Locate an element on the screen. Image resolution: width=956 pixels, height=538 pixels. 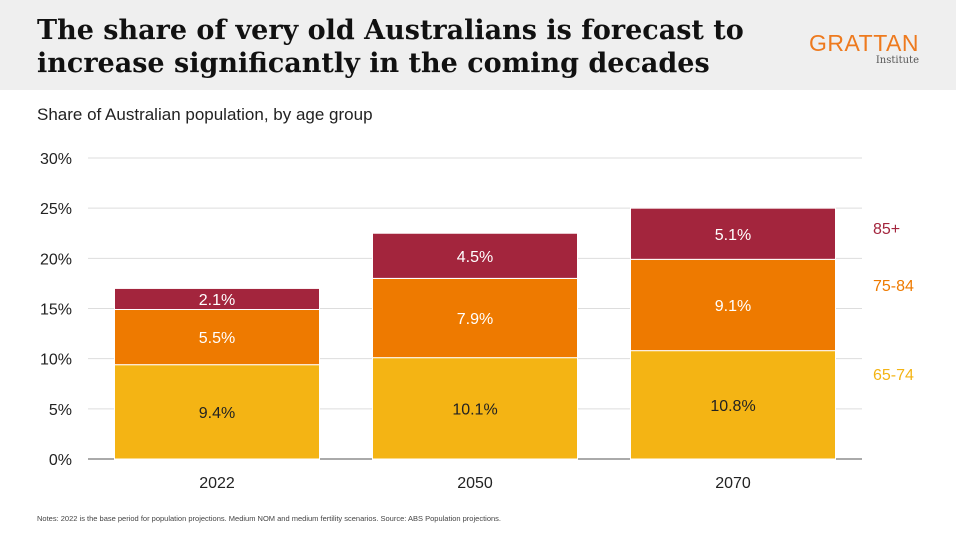
data-label: 9.1% is located at coordinates (733, 306).